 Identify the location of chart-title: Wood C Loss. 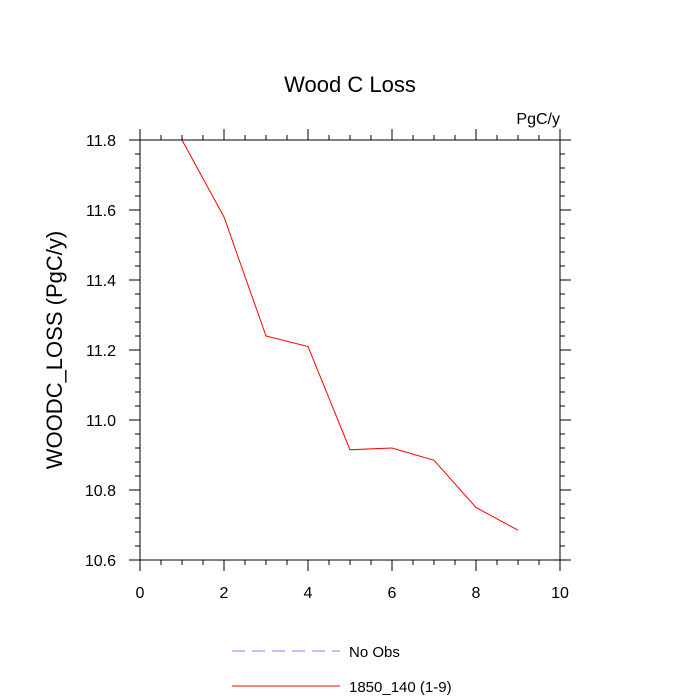
(350, 84).